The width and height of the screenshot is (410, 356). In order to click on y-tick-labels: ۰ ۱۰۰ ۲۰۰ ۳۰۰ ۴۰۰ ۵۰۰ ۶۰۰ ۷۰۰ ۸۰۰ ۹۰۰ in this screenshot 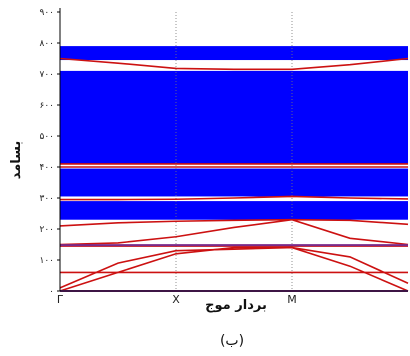, I will do `click(49, 152)`.